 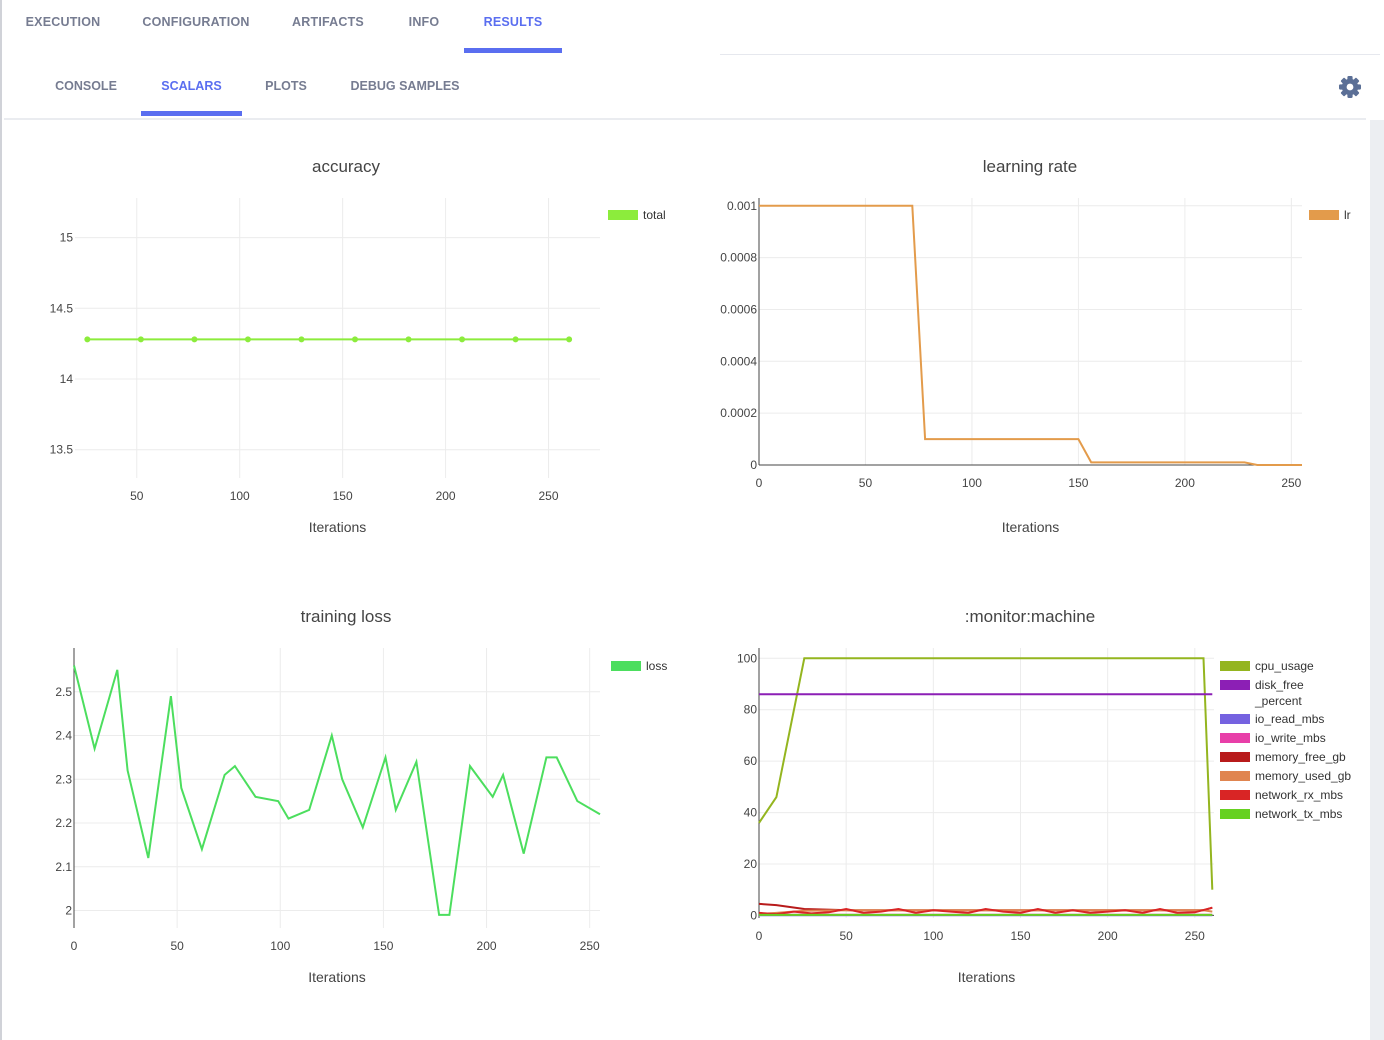 I want to click on legend-label: loss, so click(x=656, y=666).